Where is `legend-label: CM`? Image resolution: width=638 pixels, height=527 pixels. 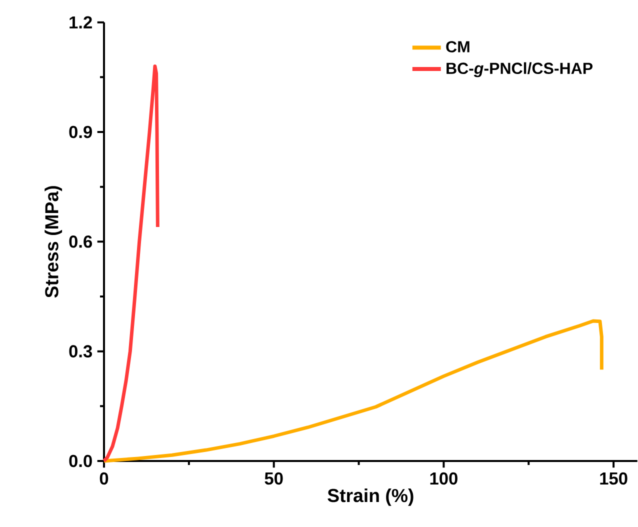
legend-label: CM is located at coordinates (458, 46).